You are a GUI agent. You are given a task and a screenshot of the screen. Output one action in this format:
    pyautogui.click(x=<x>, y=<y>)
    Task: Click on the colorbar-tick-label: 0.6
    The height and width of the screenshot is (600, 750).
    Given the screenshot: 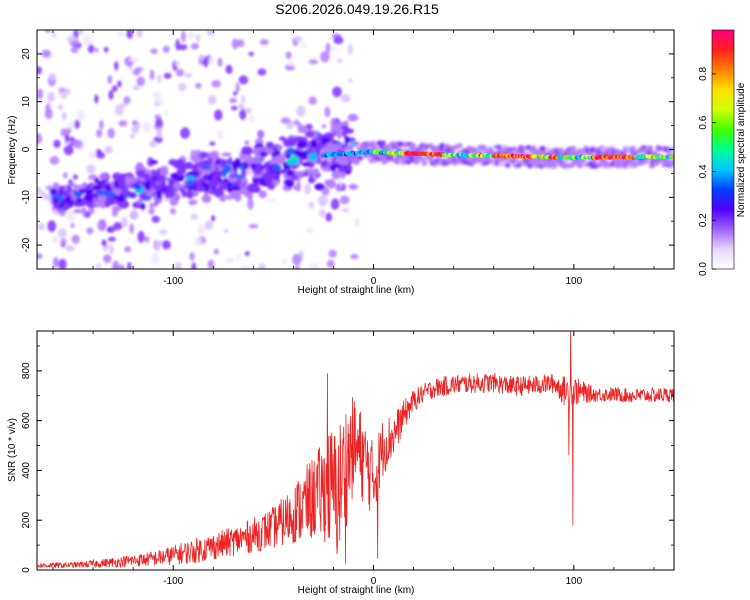 What is the action you would take?
    pyautogui.click(x=703, y=122)
    